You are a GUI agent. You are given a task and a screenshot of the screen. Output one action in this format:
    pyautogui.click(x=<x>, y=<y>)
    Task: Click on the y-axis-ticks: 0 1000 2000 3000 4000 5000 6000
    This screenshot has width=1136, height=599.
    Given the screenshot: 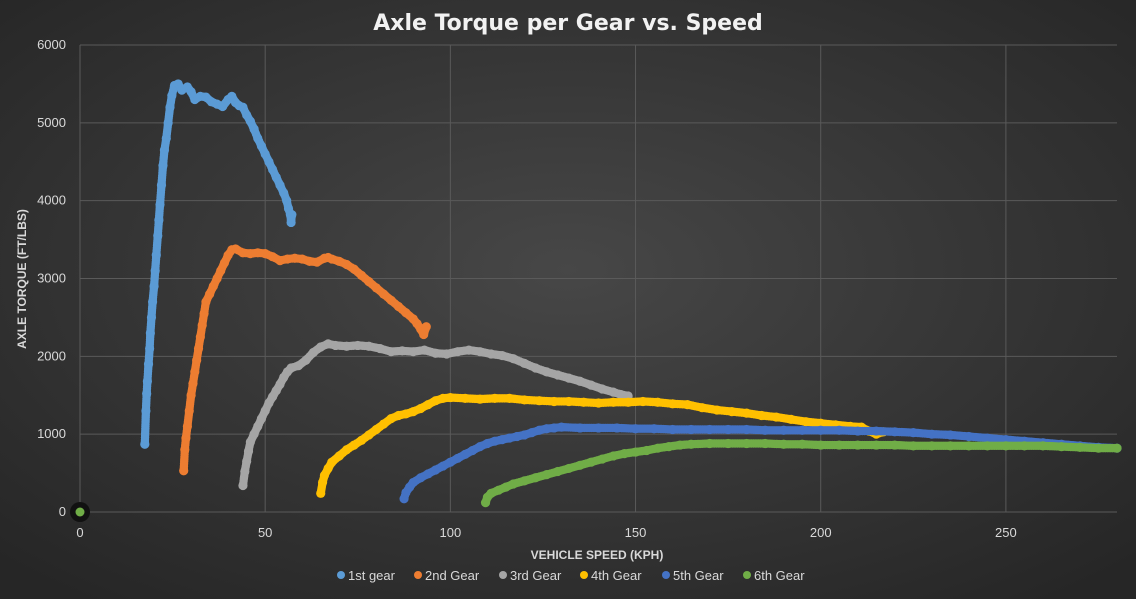 What is the action you would take?
    pyautogui.click(x=51, y=278)
    